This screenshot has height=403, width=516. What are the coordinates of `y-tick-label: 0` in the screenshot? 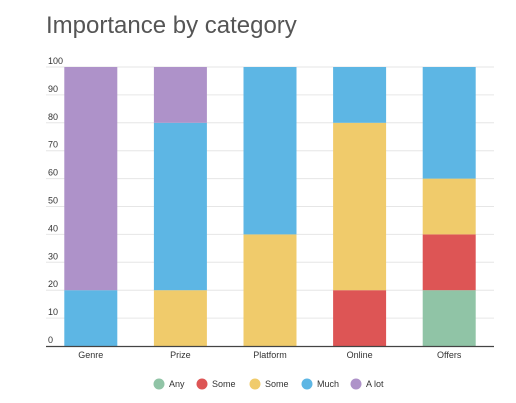 It's located at (50, 340).